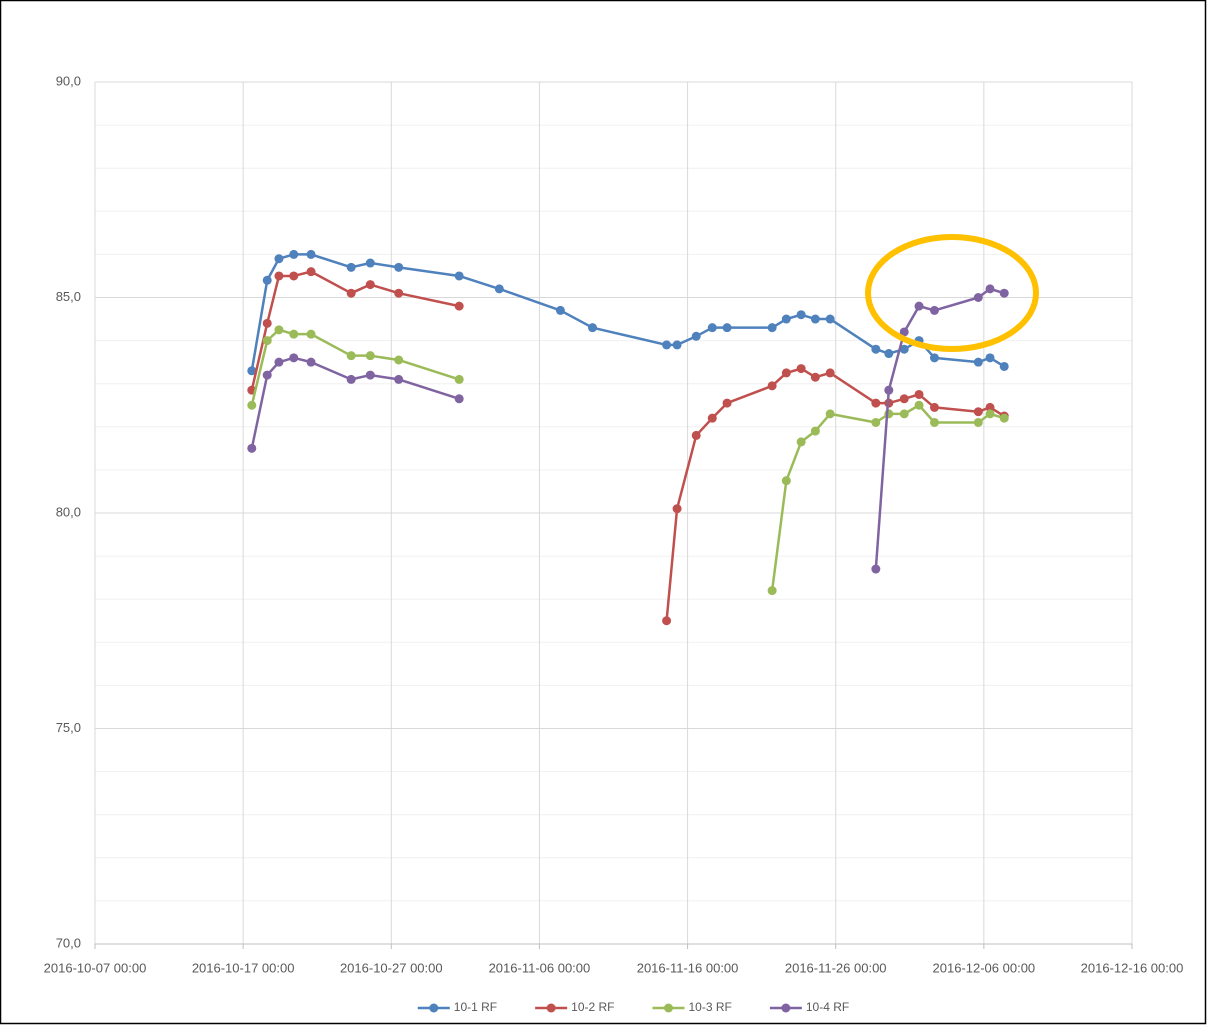 This screenshot has width=1207, height=1025. Describe the element at coordinates (68, 511) in the screenshot. I see `y-tick-label: 80,0` at that location.